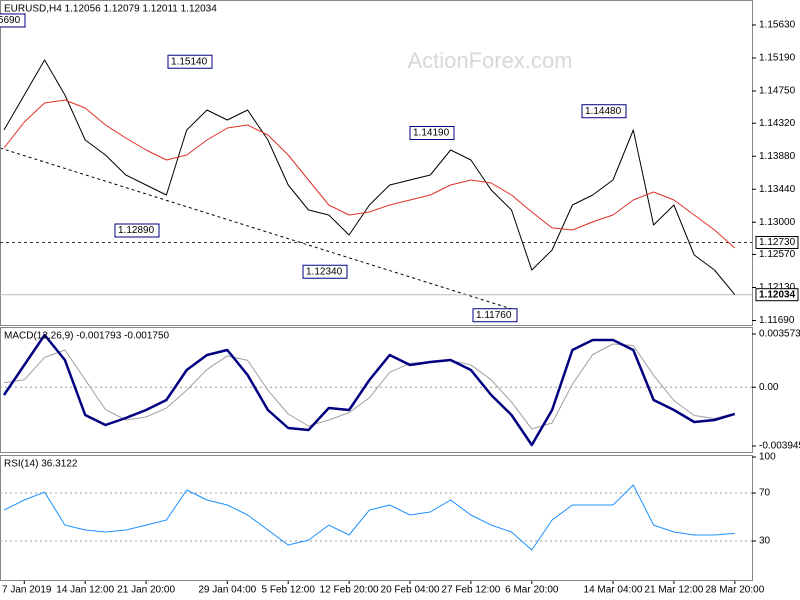 This screenshot has height=600, width=800. What do you see at coordinates (777, 156) in the screenshot?
I see `y-tick-label: 1.13880` at bounding box center [777, 156].